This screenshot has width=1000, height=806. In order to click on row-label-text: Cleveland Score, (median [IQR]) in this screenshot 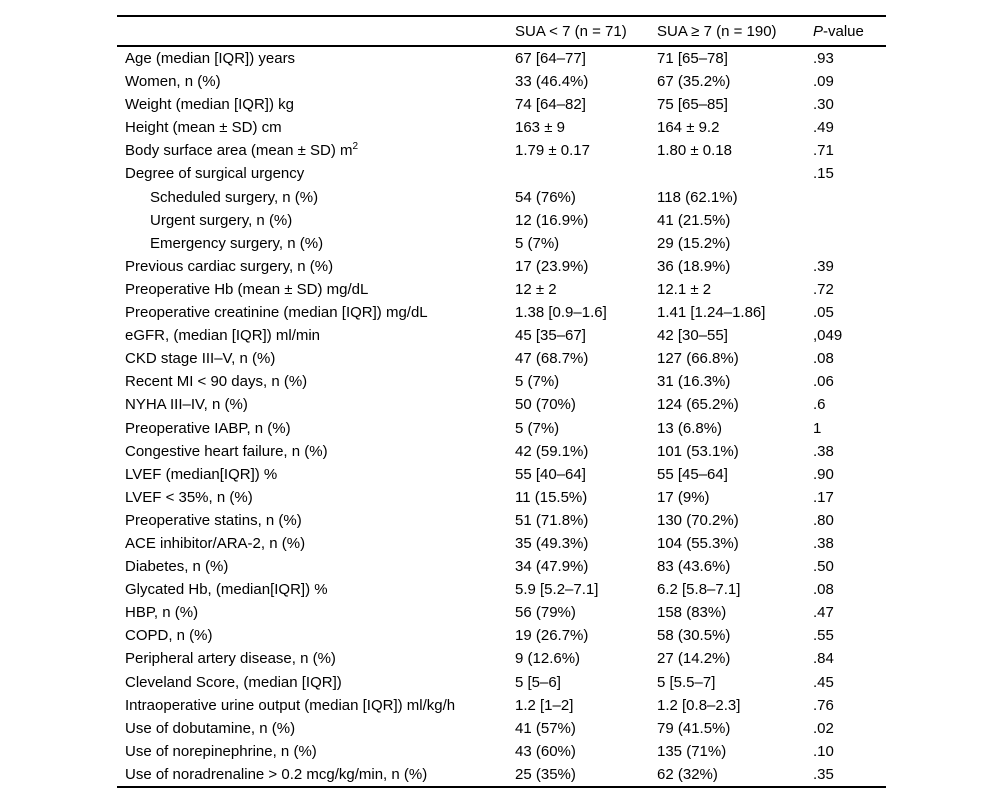, I will do `click(233, 682)`.